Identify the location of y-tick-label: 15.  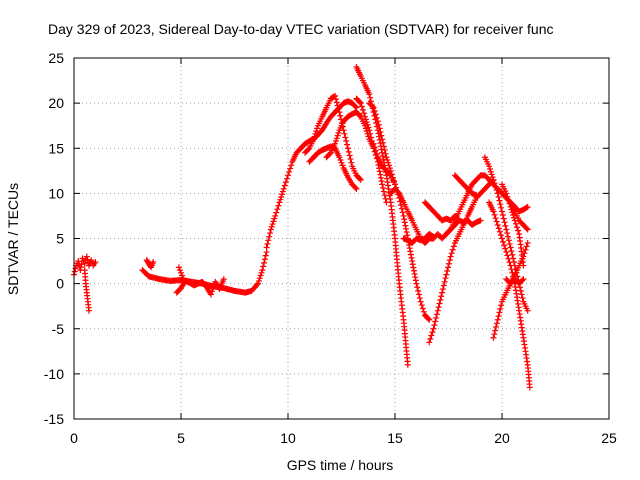
(56, 148).